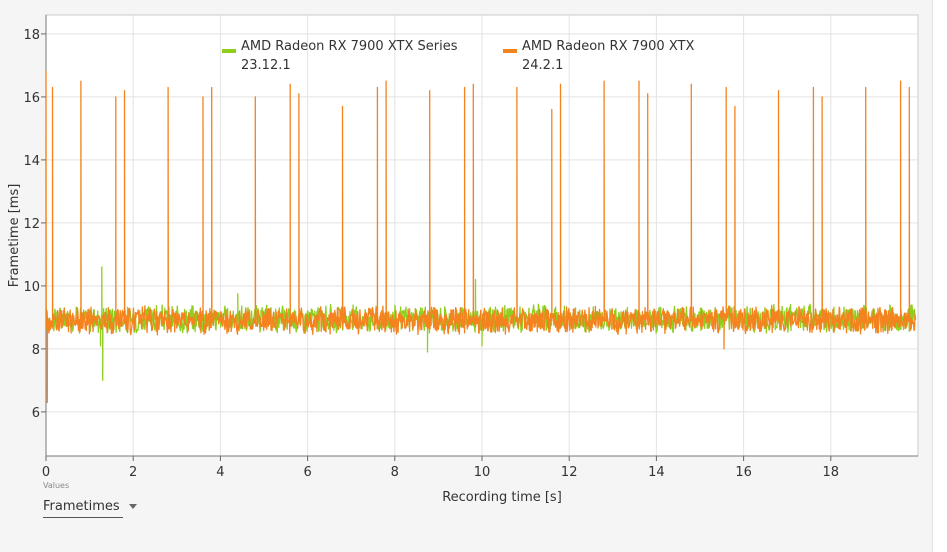  I want to click on x-axis-label: Recording time [s], so click(502, 497).